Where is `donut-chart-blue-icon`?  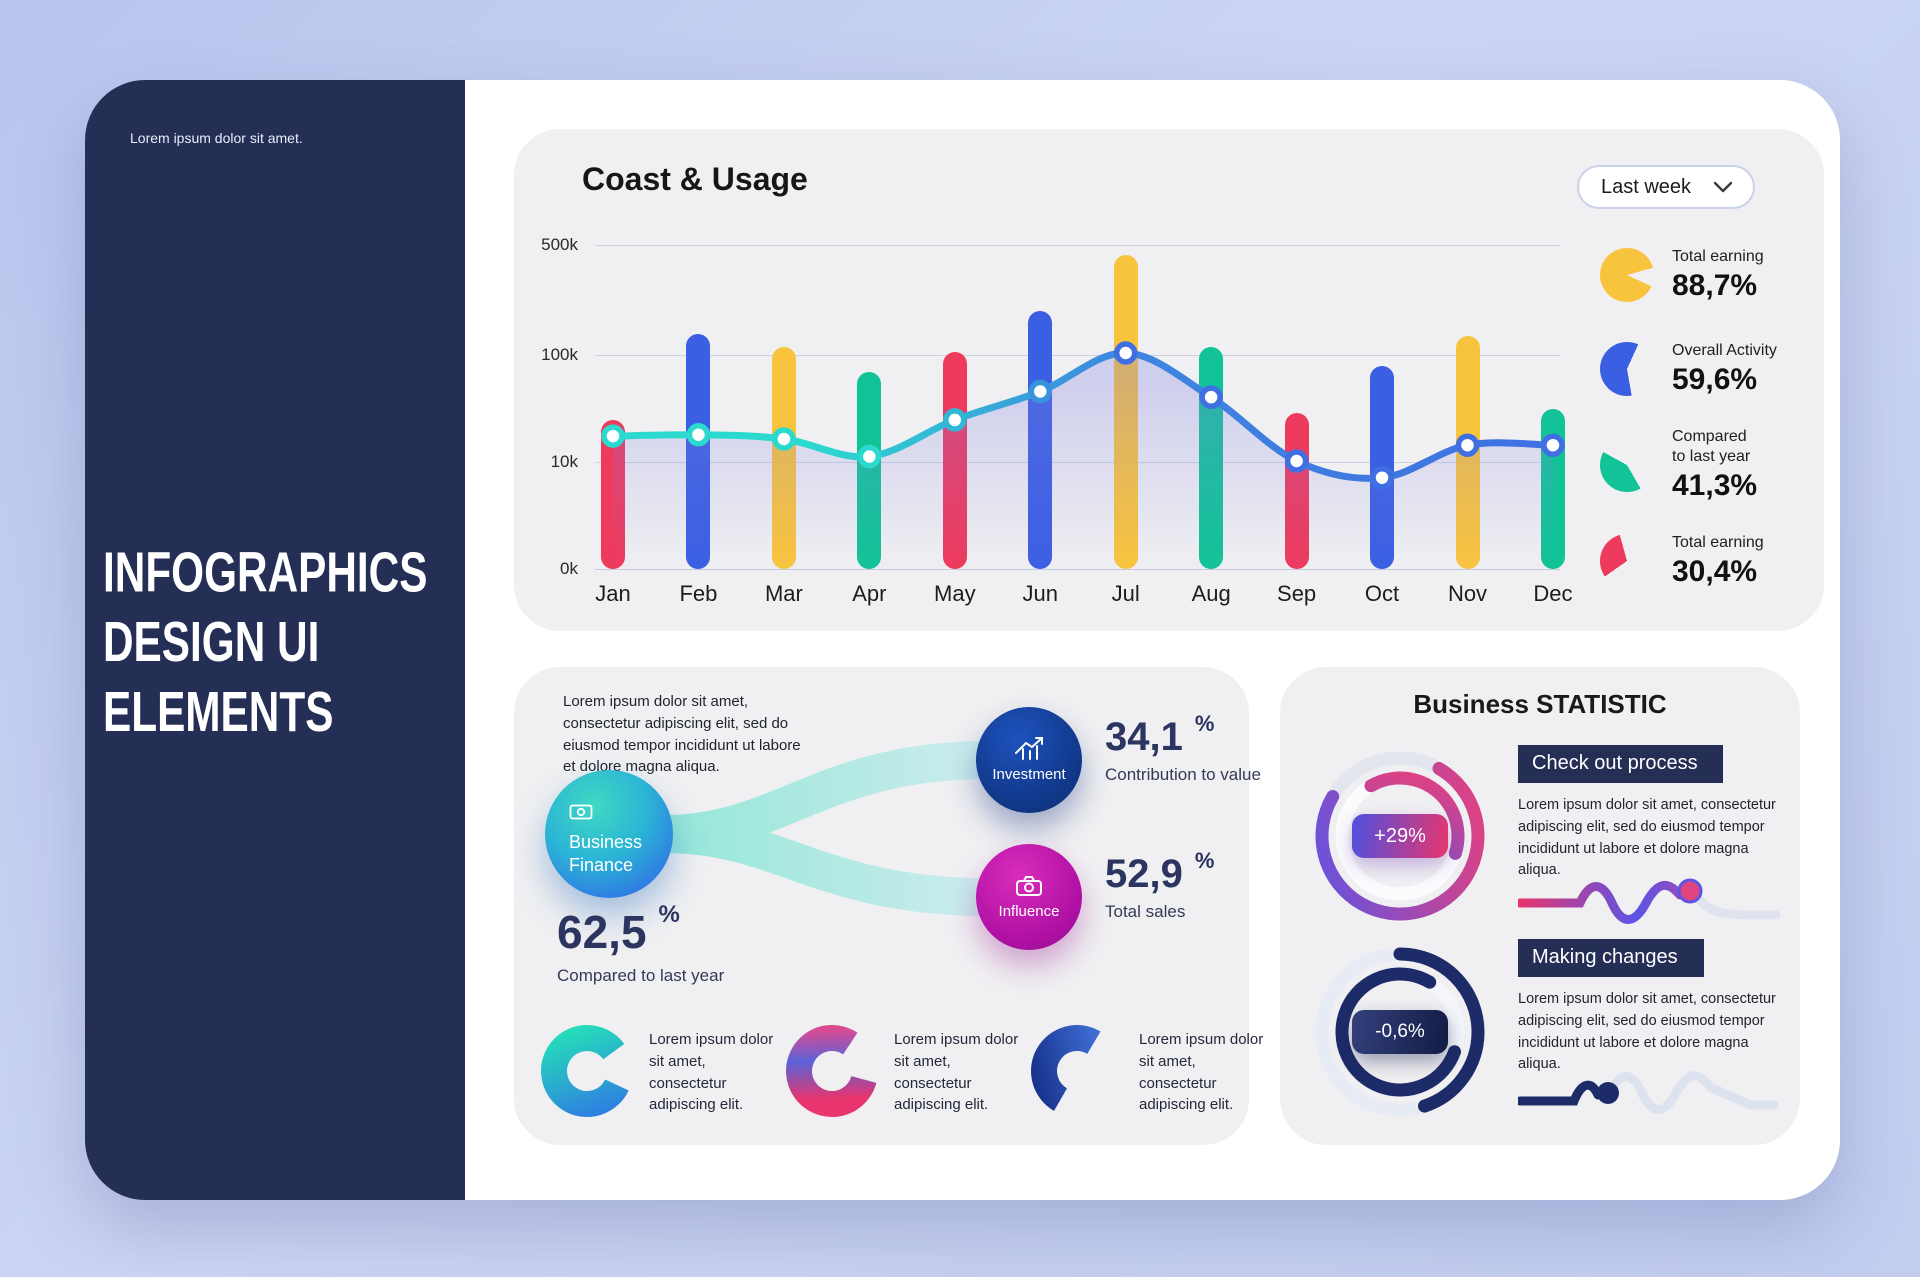 donut-chart-blue-icon is located at coordinates (1077, 1071).